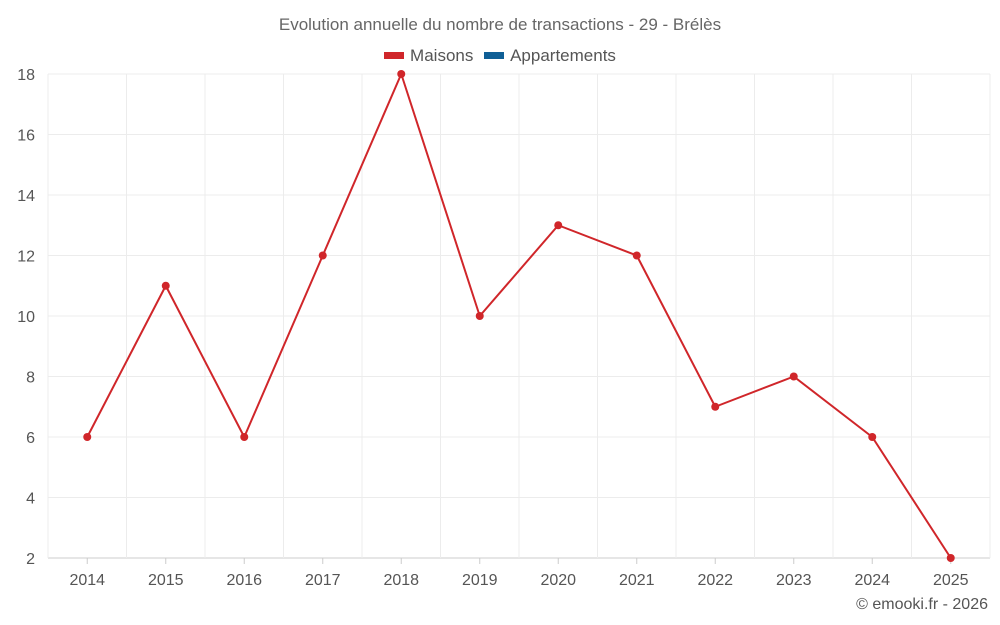 This screenshot has height=625, width=1000. Describe the element at coordinates (494, 55) in the screenshot. I see `legend-swatch-appartements` at that location.